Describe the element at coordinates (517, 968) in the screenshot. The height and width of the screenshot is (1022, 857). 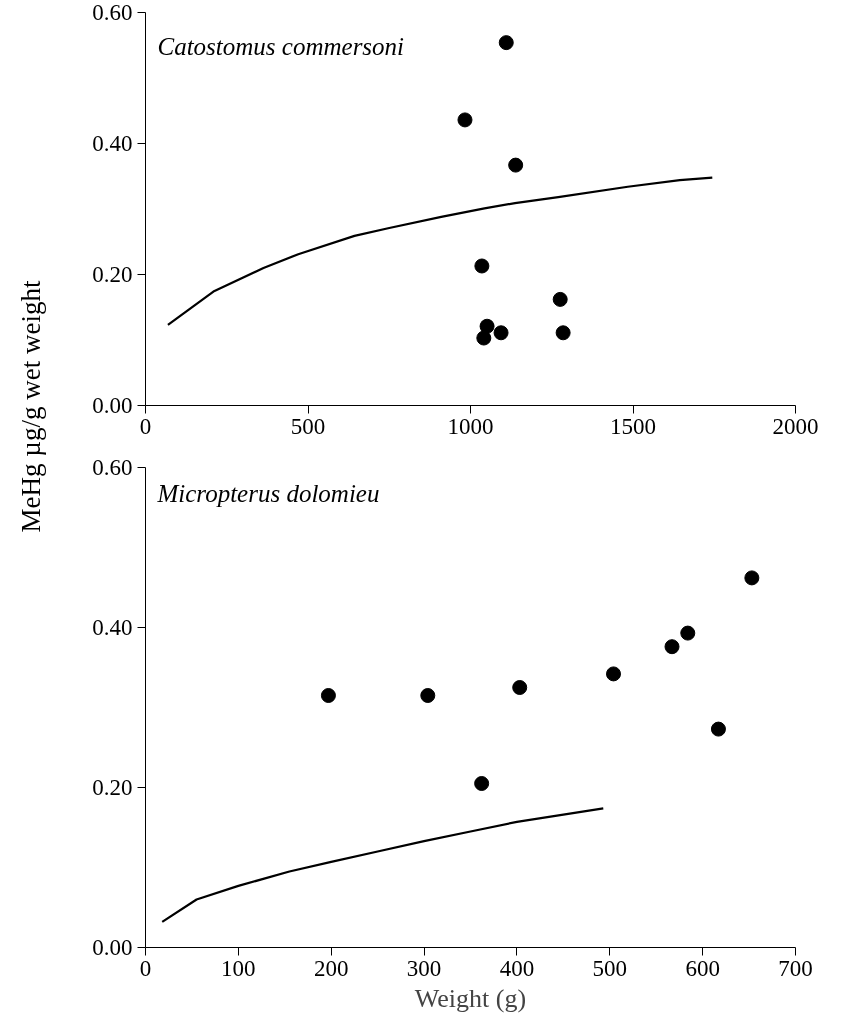
I see `x-tick-label: 400` at that location.